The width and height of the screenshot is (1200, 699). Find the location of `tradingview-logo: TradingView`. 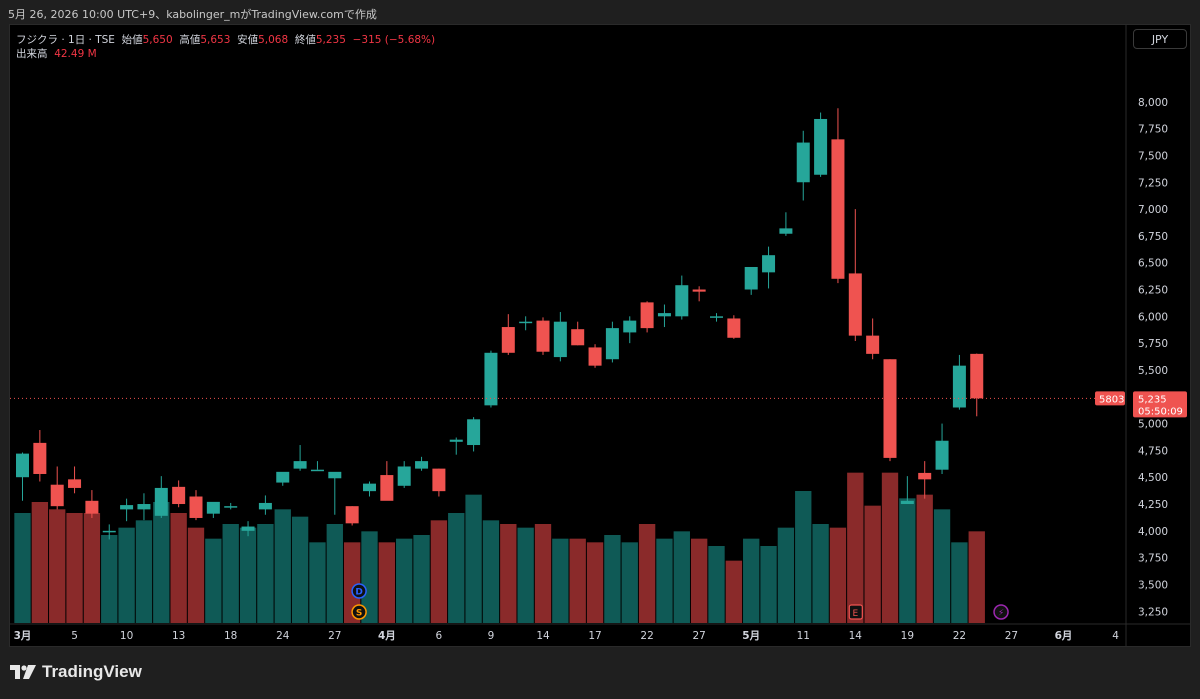

tradingview-logo: TradingView is located at coordinates (76, 672).